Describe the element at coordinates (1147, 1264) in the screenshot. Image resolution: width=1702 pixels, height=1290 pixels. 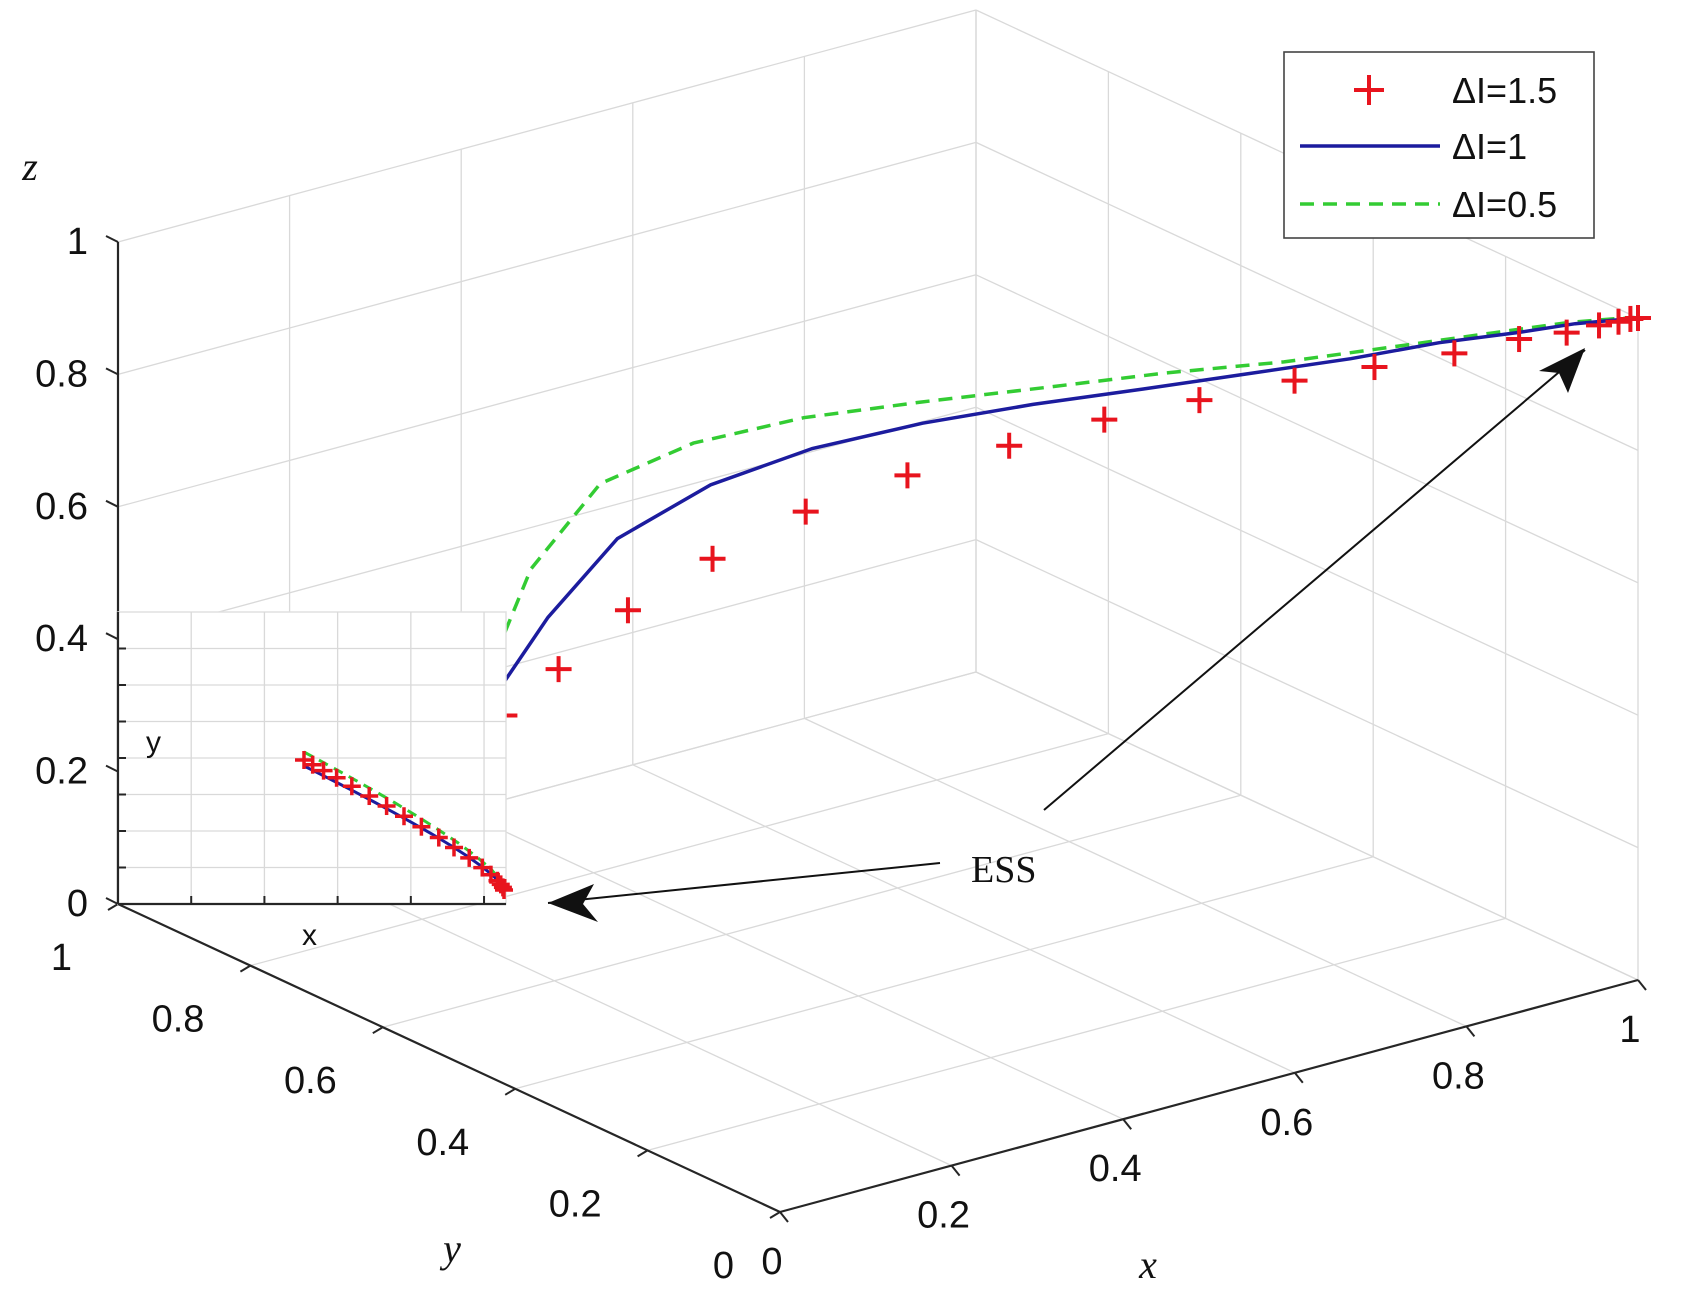
I see `x-axis-label: x` at that location.